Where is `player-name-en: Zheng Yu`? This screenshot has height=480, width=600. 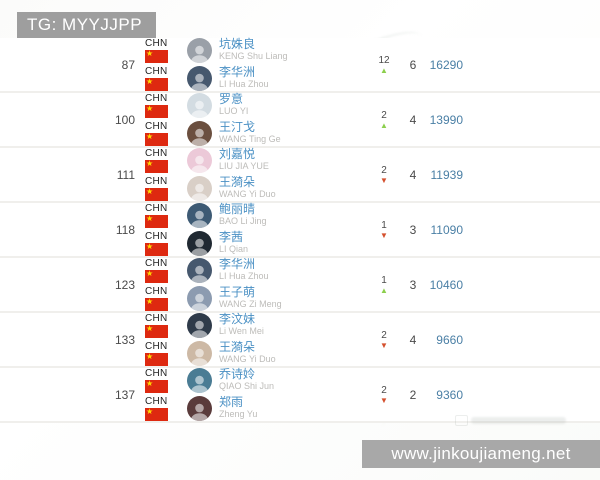 player-name-en: Zheng Yu is located at coordinates (238, 414).